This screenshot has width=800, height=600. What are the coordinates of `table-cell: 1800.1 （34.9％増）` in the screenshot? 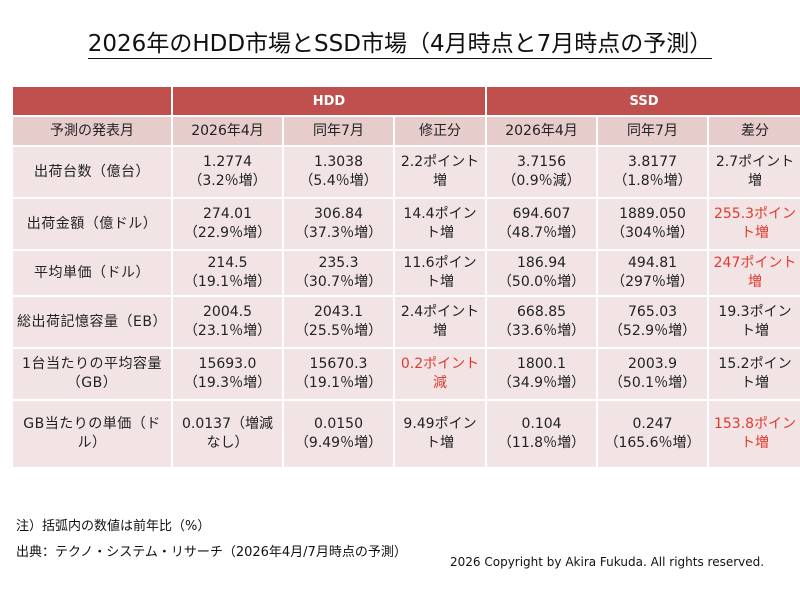 It's located at (542, 374).